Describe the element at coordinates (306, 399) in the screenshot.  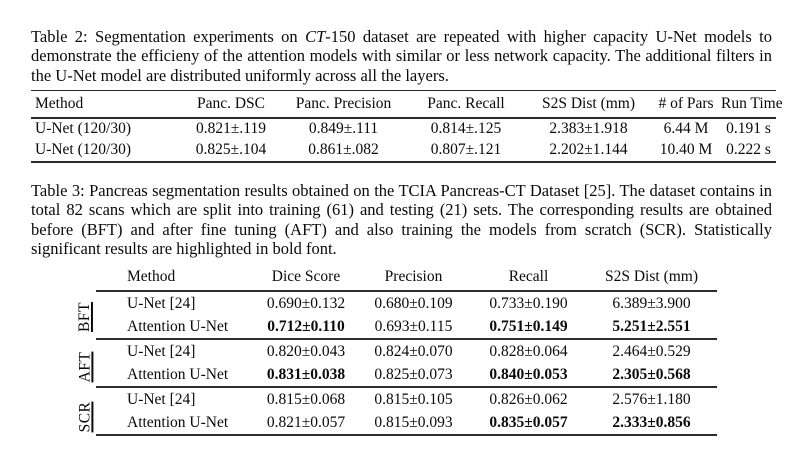
I see `dice-cell: 0.815±0.068` at that location.